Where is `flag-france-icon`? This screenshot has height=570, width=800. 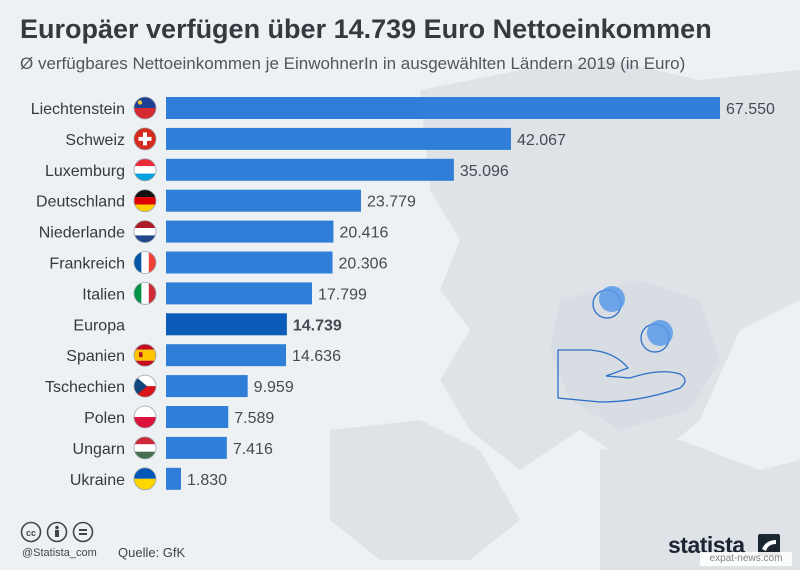
flag-france-icon is located at coordinates (145, 262).